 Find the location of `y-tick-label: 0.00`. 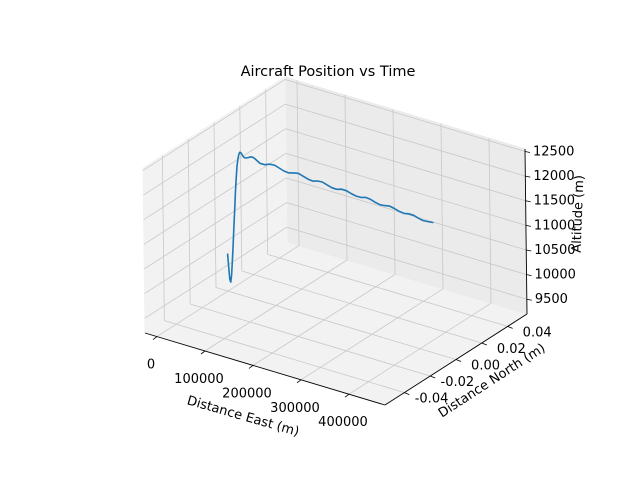

y-tick-label: 0.00 is located at coordinates (485, 366).